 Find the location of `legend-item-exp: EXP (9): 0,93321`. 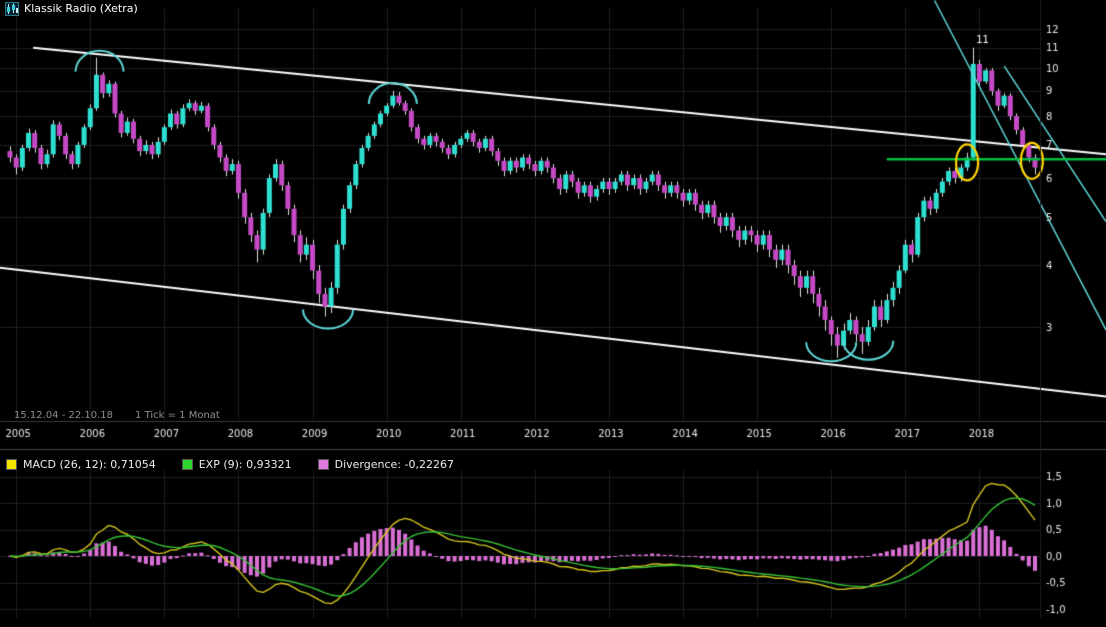

legend-item-exp: EXP (9): 0,93321 is located at coordinates (236, 464).